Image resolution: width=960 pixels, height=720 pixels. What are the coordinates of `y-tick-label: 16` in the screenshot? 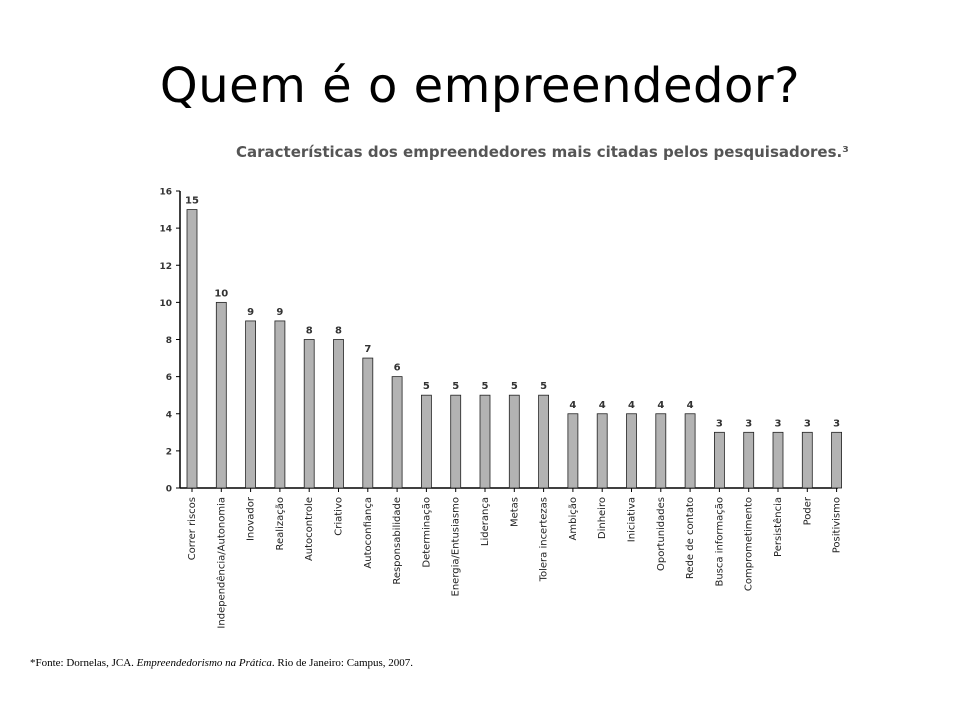 It's located at (165, 193).